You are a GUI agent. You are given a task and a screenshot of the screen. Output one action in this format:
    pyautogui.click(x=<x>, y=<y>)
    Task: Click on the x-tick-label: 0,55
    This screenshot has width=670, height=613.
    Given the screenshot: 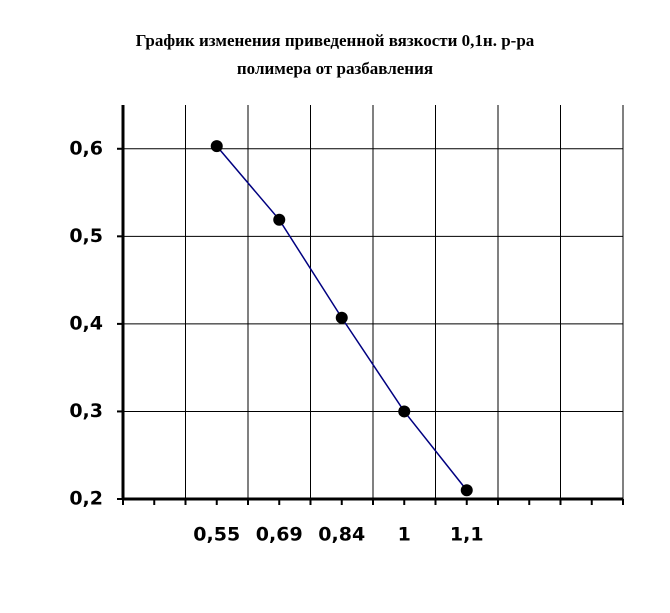 What is the action you would take?
    pyautogui.click(x=216, y=535)
    